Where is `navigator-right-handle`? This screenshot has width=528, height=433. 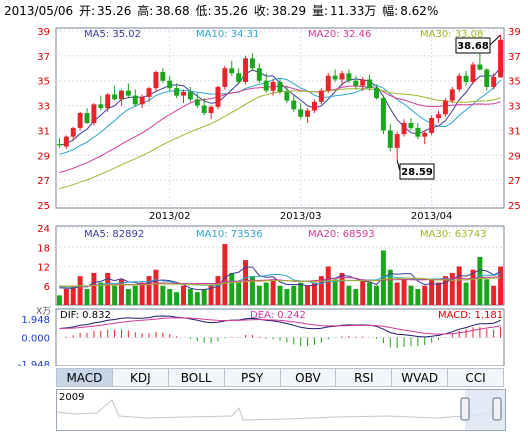
navigator-right-handle is located at coordinates (497, 409).